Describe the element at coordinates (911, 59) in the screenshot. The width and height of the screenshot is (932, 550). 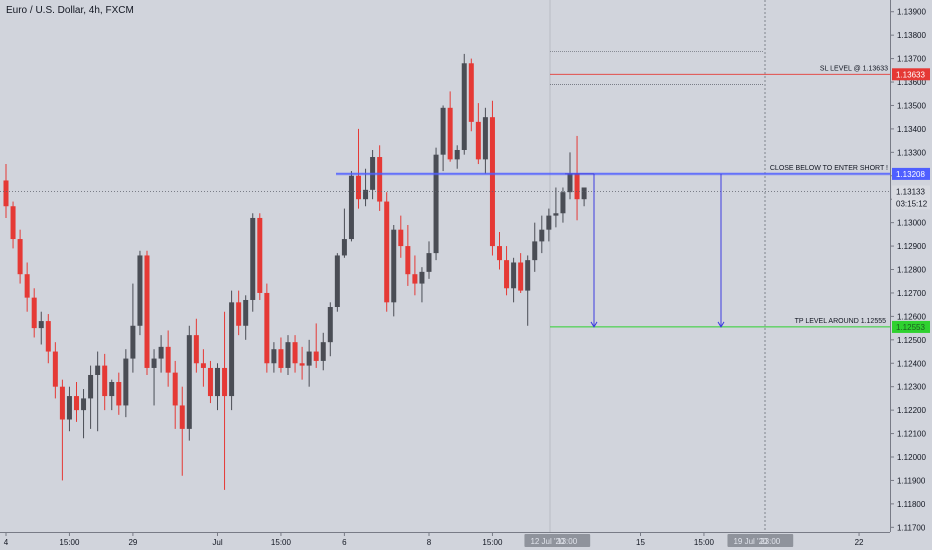
I see `price-tick-label: 1.13700` at that location.